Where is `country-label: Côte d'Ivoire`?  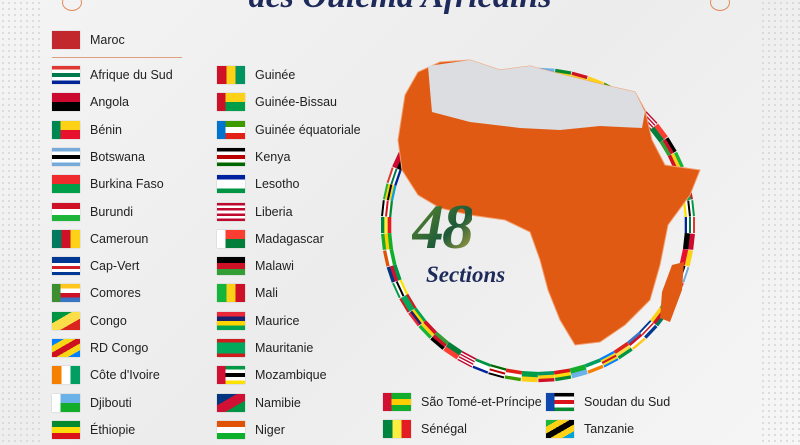 country-label: Côte d'Ivoire is located at coordinates (125, 375).